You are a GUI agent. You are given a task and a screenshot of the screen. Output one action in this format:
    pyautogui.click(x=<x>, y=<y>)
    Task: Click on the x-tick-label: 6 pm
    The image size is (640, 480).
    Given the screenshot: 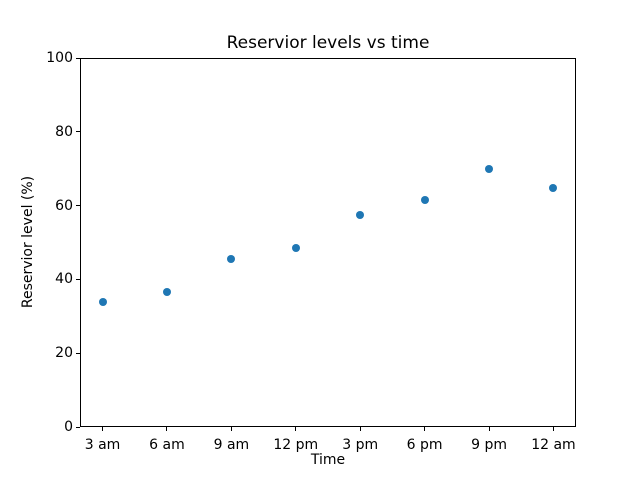 What is the action you would take?
    pyautogui.click(x=424, y=445)
    